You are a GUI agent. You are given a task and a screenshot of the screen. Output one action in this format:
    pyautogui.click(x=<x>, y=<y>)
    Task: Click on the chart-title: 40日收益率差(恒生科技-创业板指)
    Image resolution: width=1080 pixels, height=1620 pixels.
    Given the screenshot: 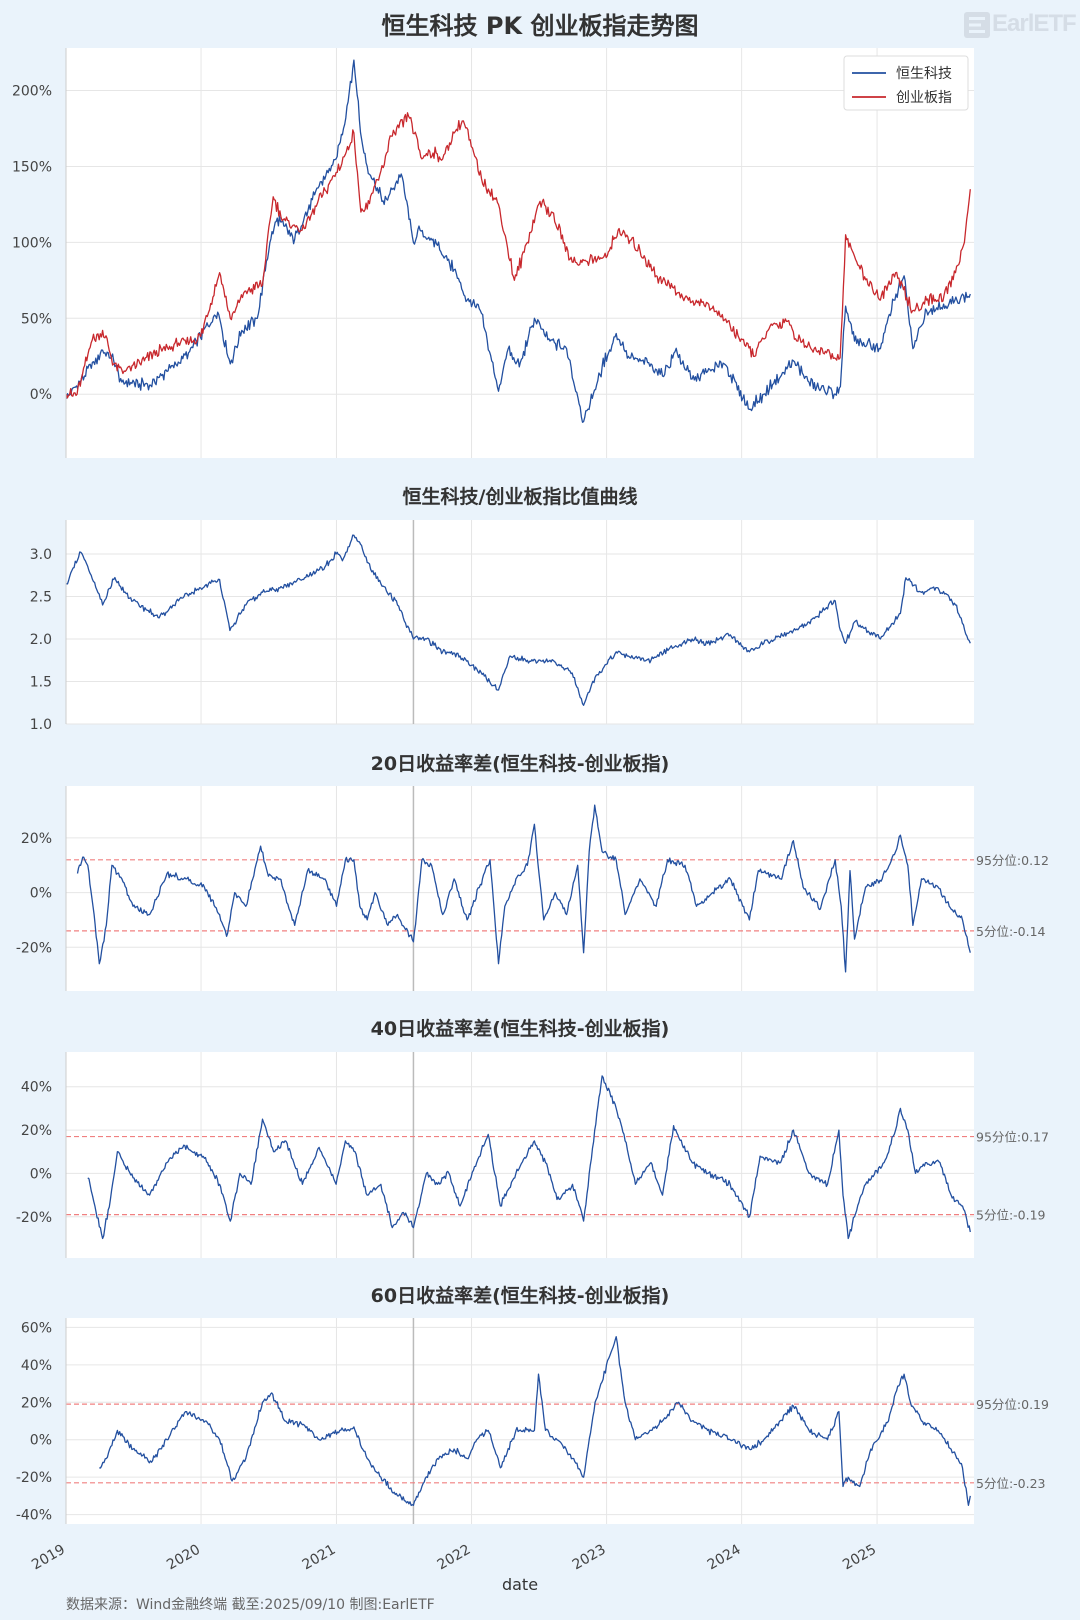 What is the action you would take?
    pyautogui.click(x=520, y=1028)
    